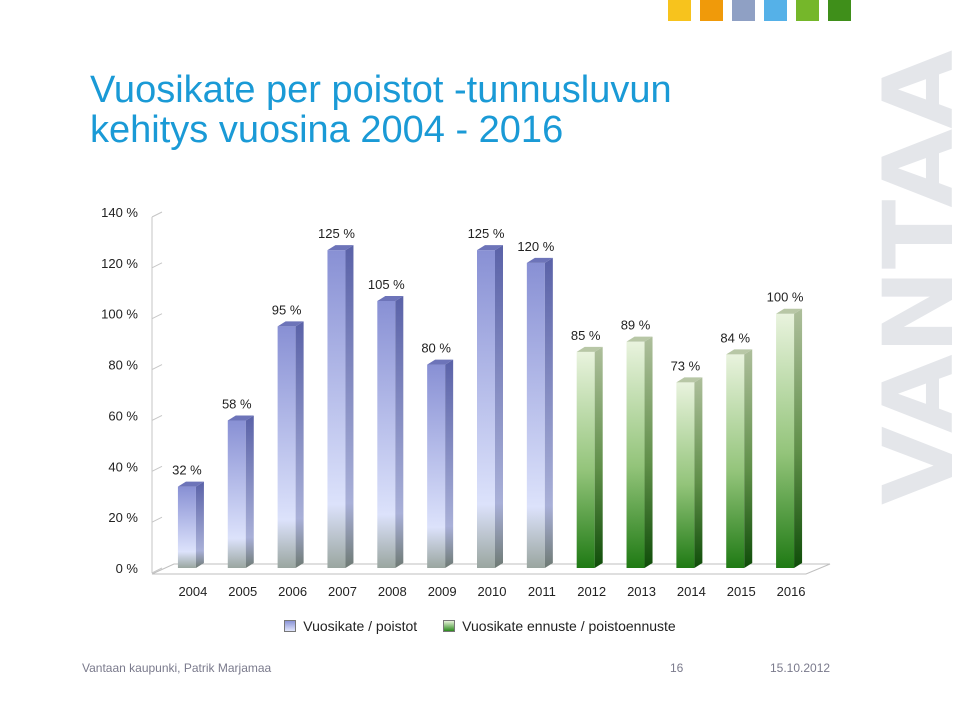 The height and width of the screenshot is (720, 960). Describe the element at coordinates (119, 212) in the screenshot. I see `y-tick-label: 140 %` at that location.